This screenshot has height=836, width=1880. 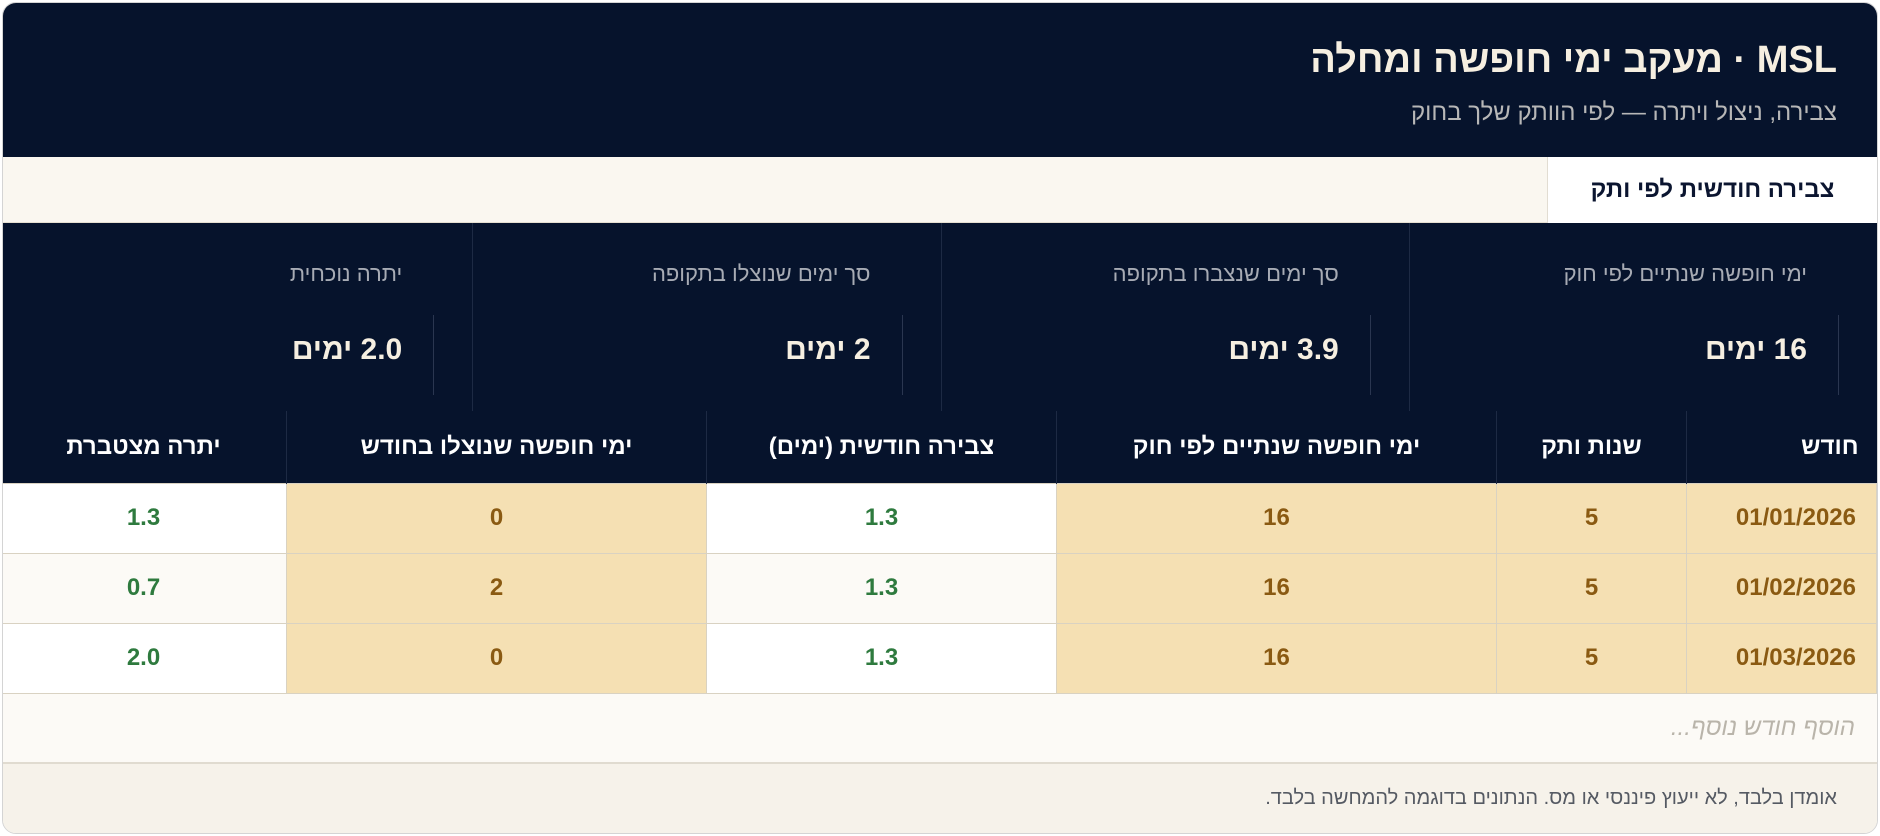 I want to click on cell-balance: 2.0, so click(x=145, y=658).